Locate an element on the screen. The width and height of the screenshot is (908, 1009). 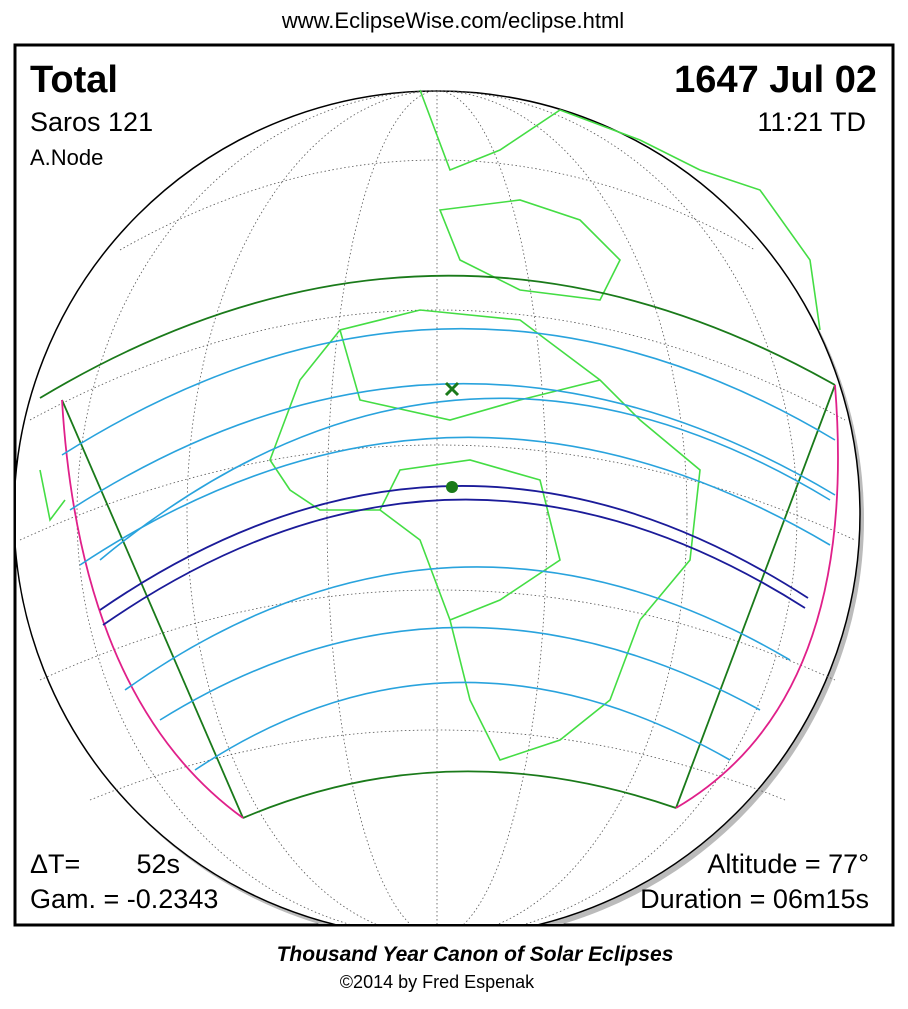
eclipse-type: Total is located at coordinates (74, 80).